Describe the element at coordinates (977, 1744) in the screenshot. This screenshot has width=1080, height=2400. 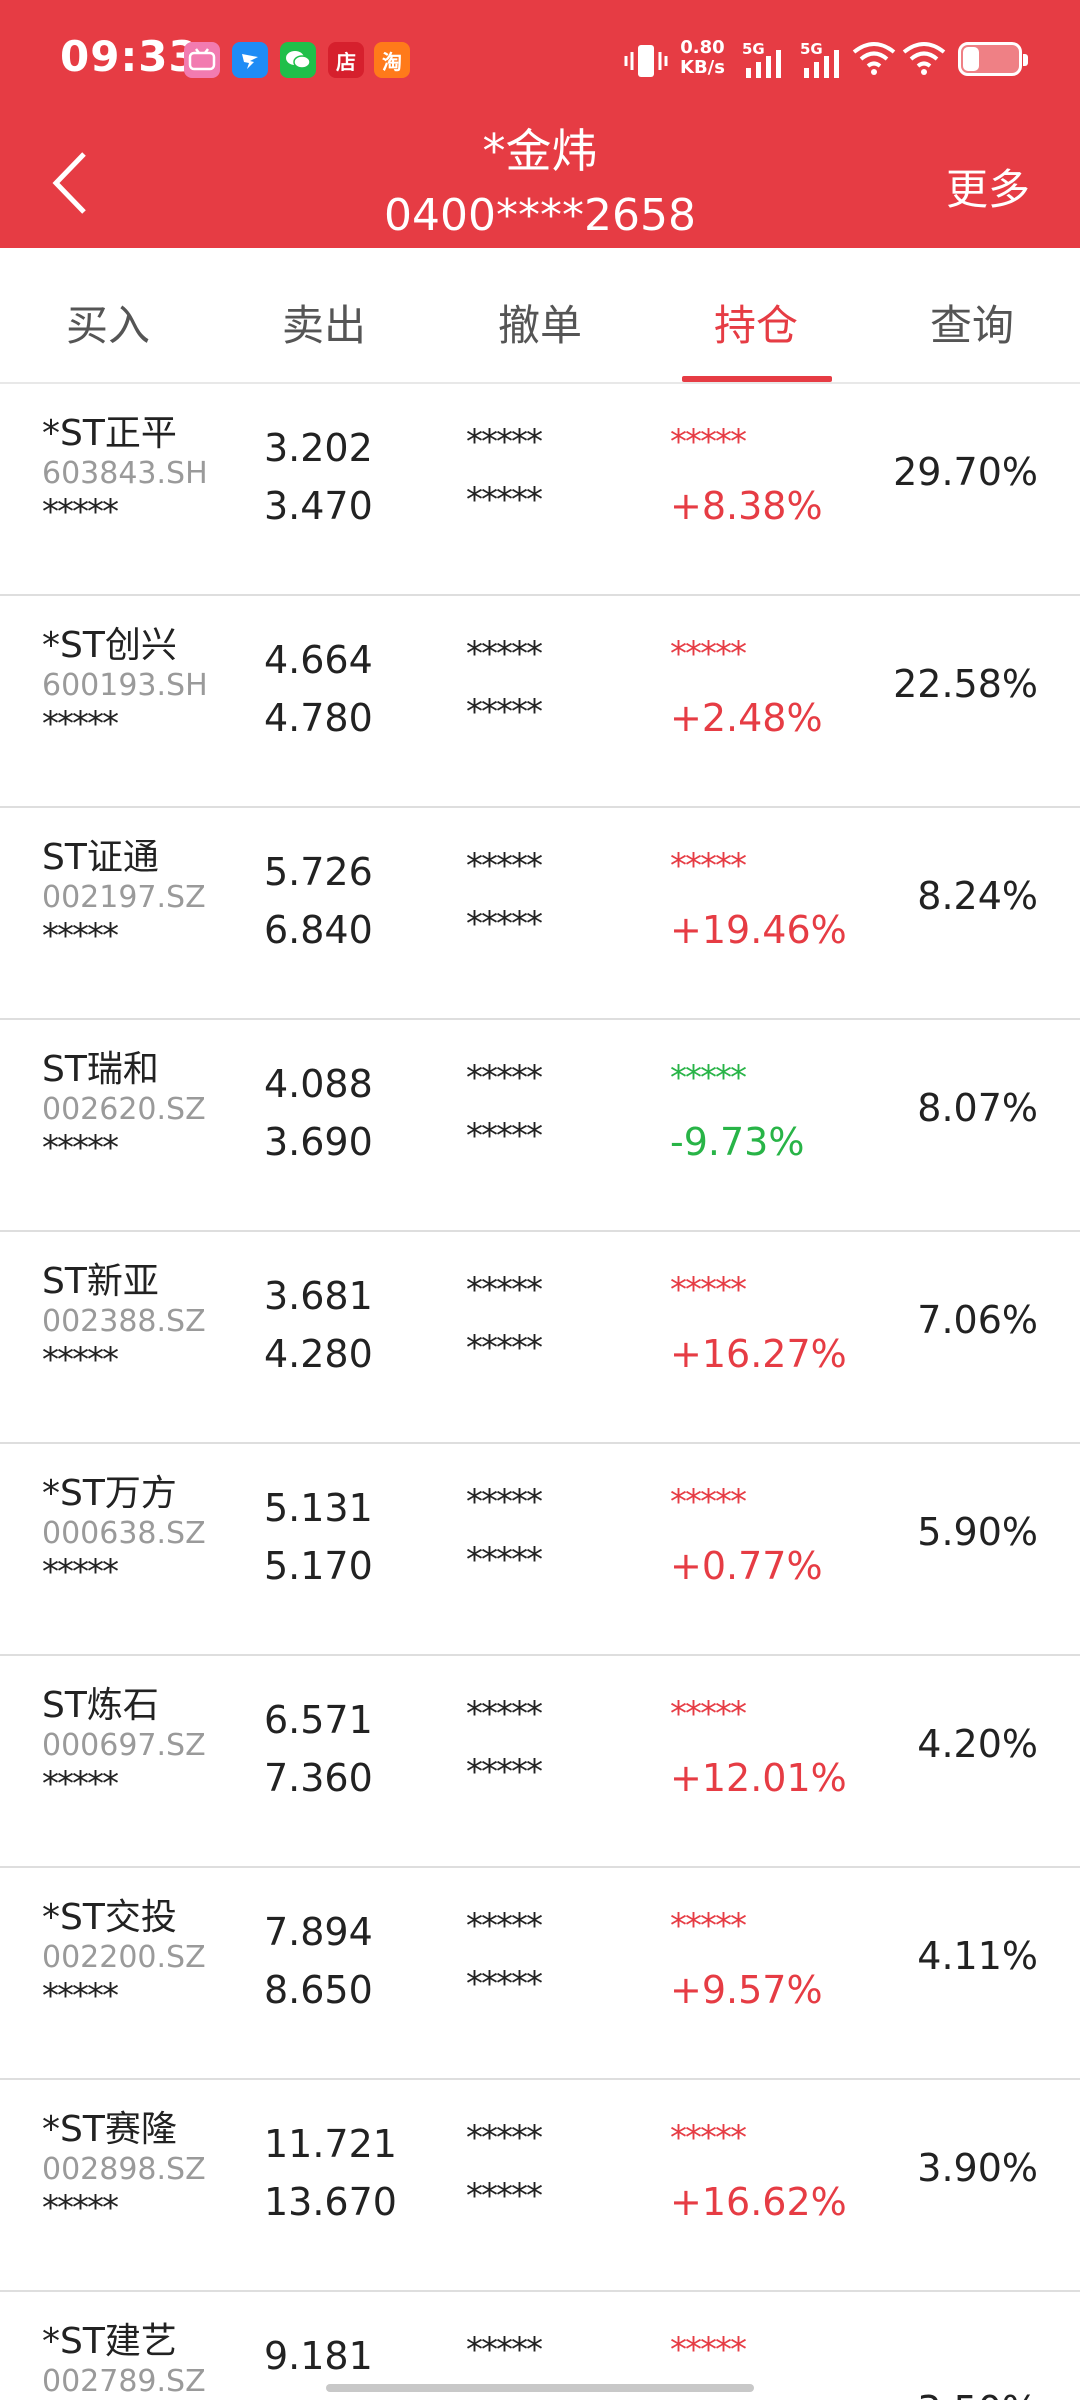
I see `position-ratio: 4.20%` at that location.